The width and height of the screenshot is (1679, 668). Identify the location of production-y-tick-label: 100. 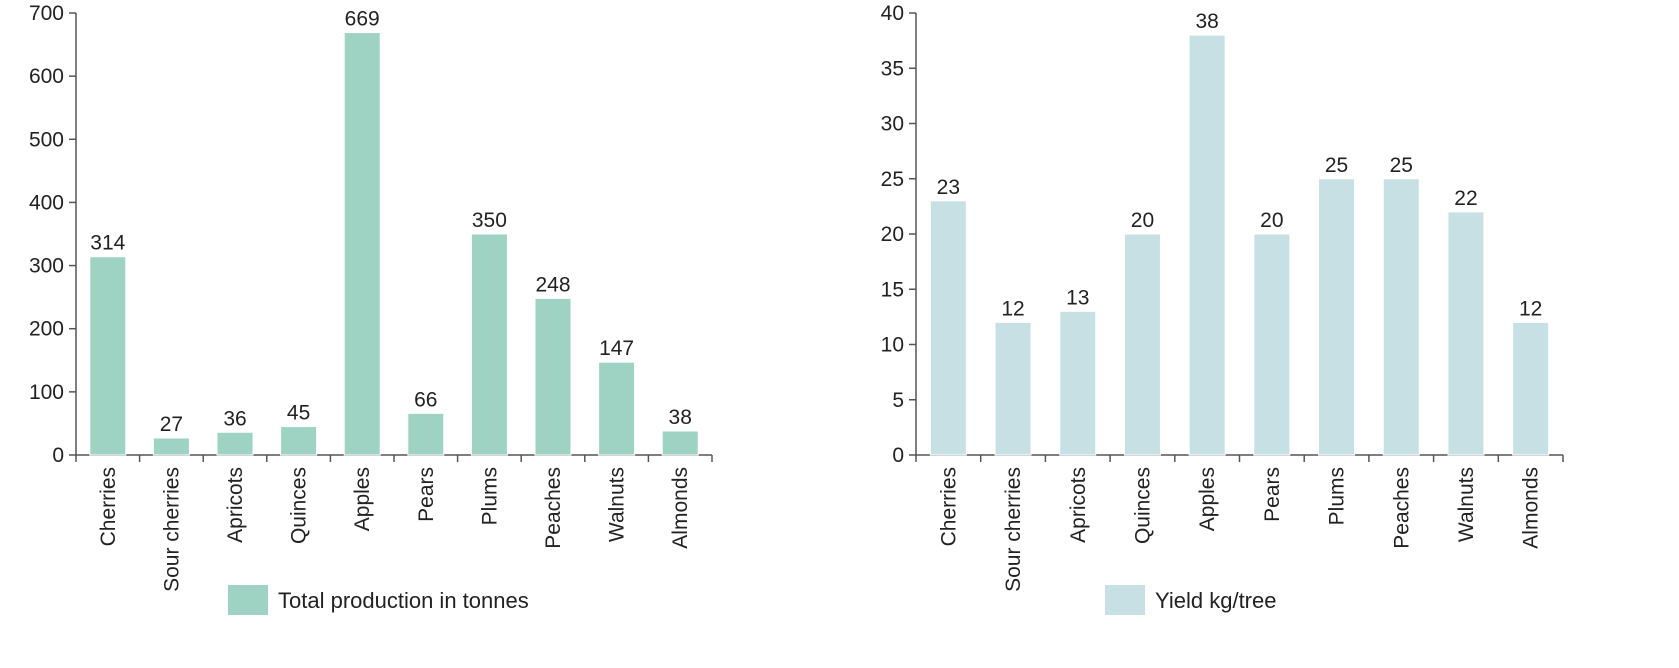
(46, 392).